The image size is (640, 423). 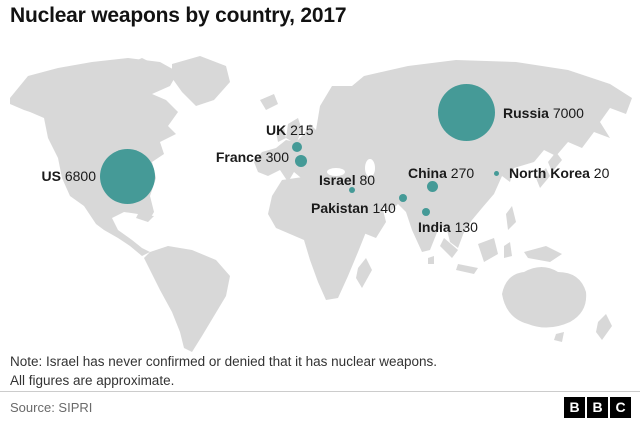 I want to click on country-value-israel: 80, so click(x=367, y=180).